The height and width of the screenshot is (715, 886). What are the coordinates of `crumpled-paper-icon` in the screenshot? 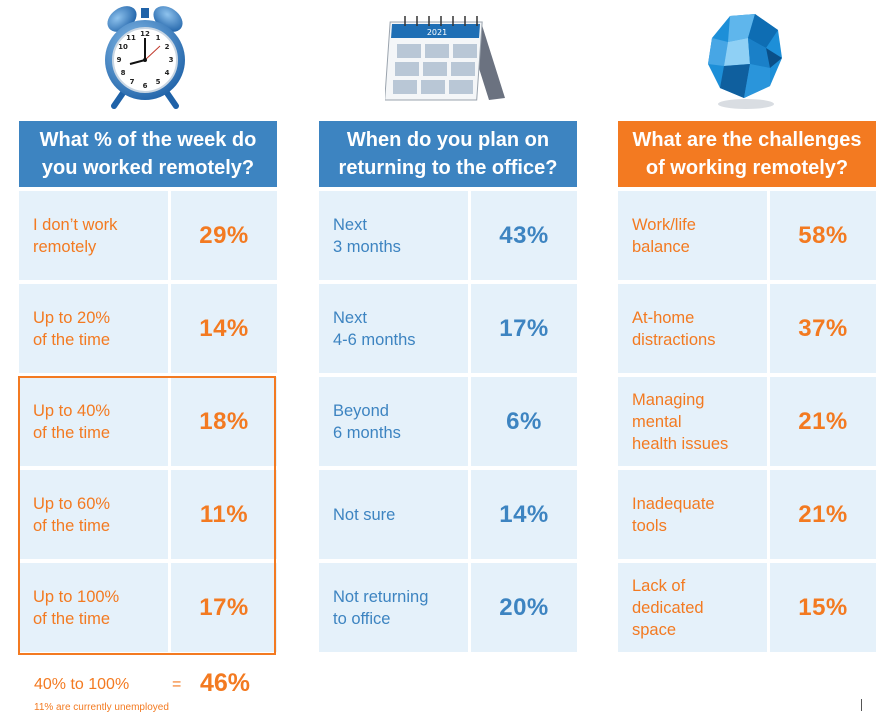 It's located at (745, 61).